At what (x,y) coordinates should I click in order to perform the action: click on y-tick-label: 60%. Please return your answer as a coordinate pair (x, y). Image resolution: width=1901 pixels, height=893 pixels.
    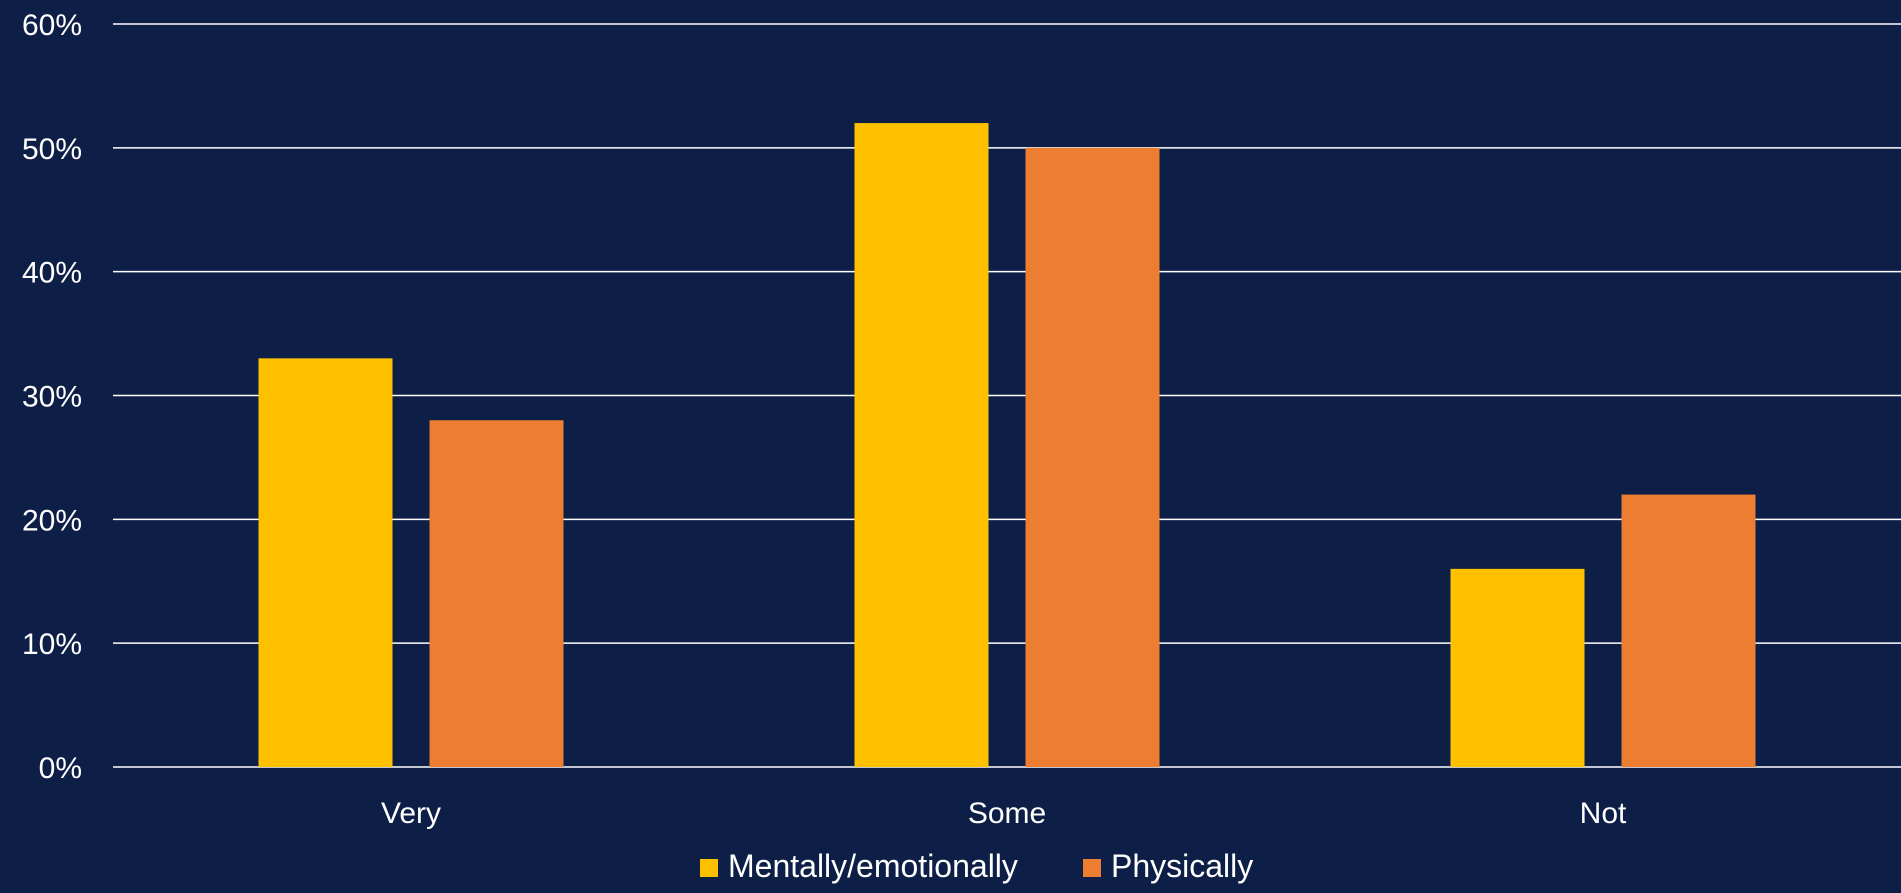
    Looking at the image, I should click on (52, 25).